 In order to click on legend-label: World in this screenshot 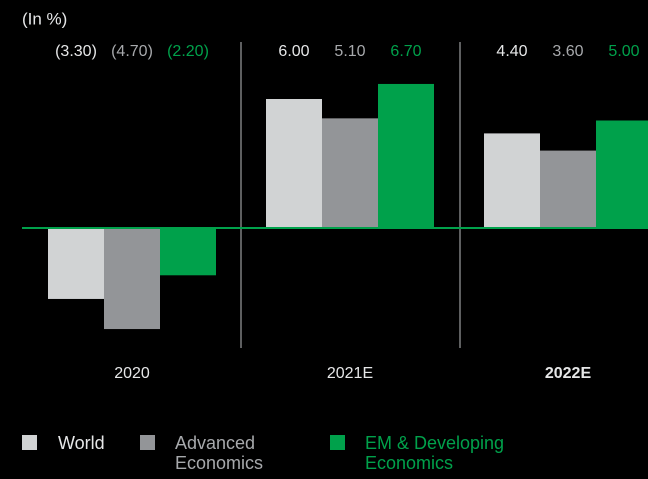, I will do `click(81, 443)`.